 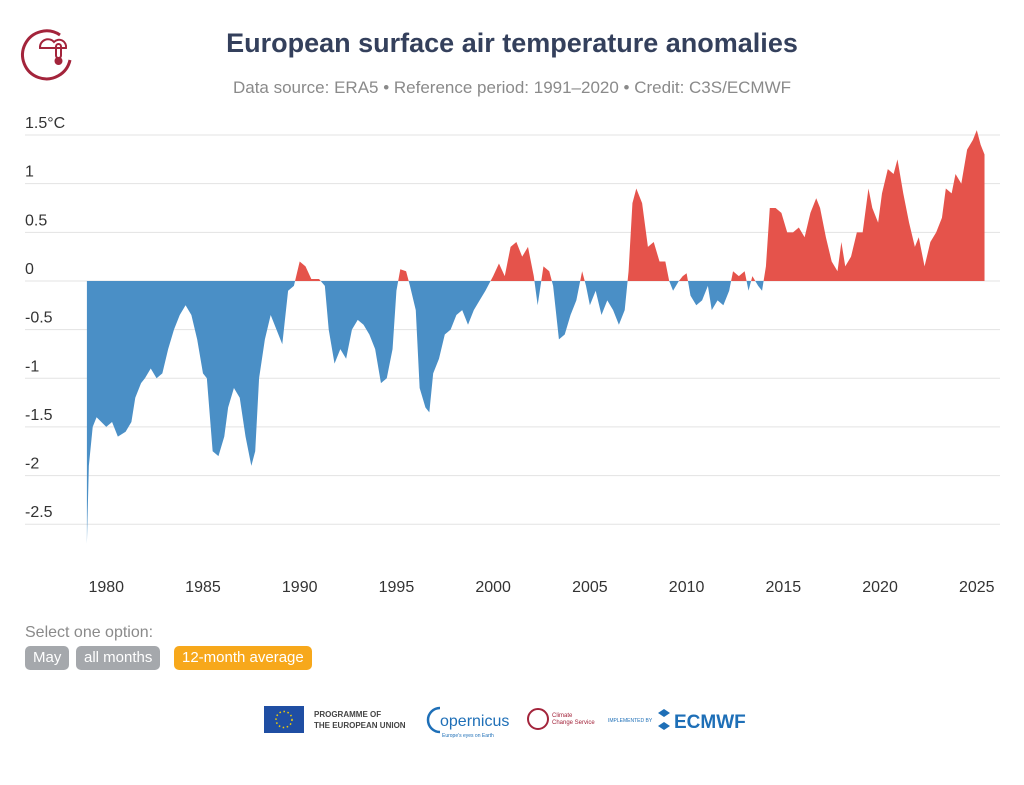 I want to click on x-tick-label: 1995, so click(x=397, y=587).